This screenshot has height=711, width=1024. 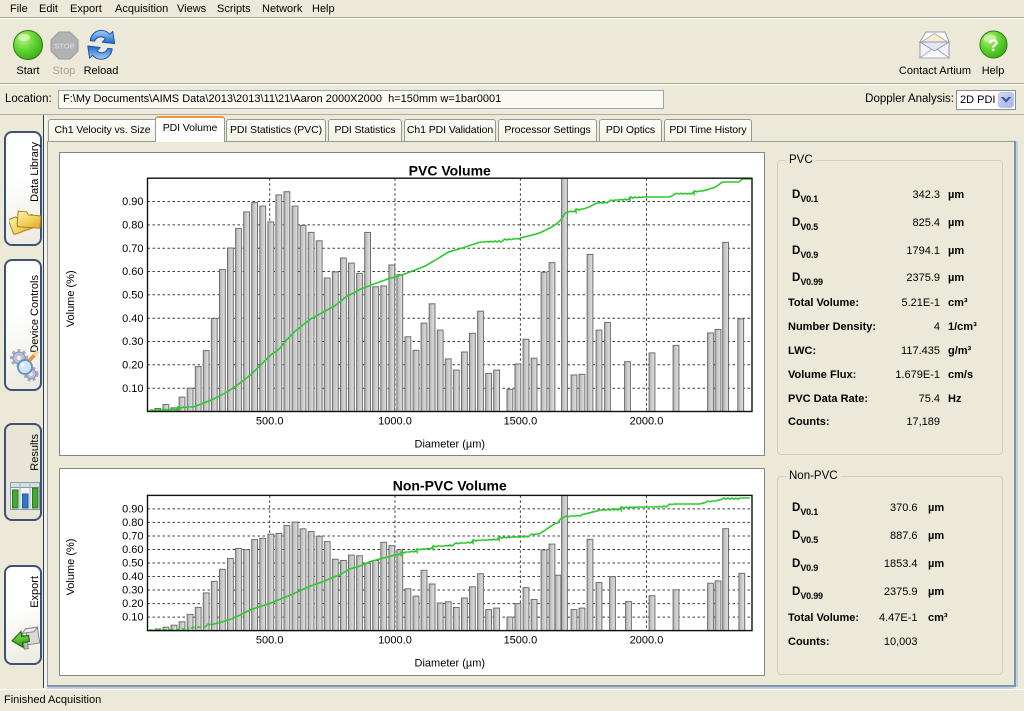 What do you see at coordinates (450, 171) in the screenshot?
I see `svg-text: PVC Volume` at bounding box center [450, 171].